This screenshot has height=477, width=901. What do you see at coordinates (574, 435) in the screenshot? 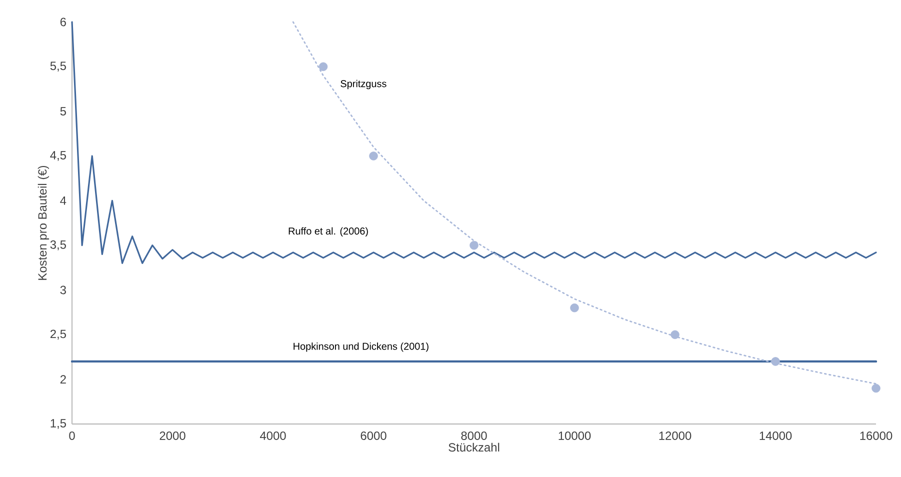
I see `x-tick-label: 10000` at bounding box center [574, 435].